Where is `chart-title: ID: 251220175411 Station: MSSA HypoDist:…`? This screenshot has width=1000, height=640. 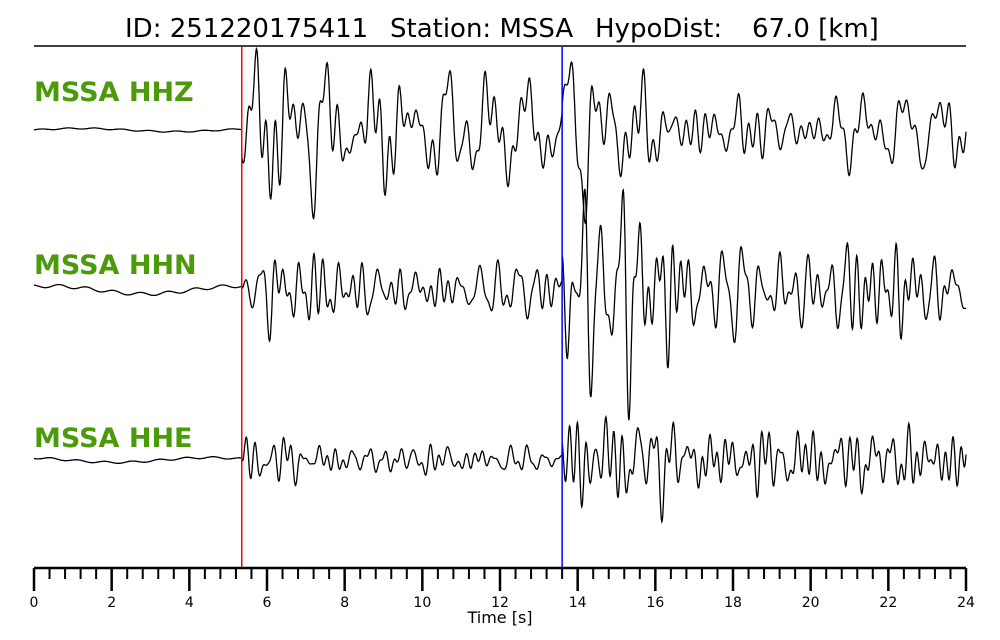
chart-title: ID: 251220175411 Station: MSSA HypoDist:… is located at coordinates (502, 29).